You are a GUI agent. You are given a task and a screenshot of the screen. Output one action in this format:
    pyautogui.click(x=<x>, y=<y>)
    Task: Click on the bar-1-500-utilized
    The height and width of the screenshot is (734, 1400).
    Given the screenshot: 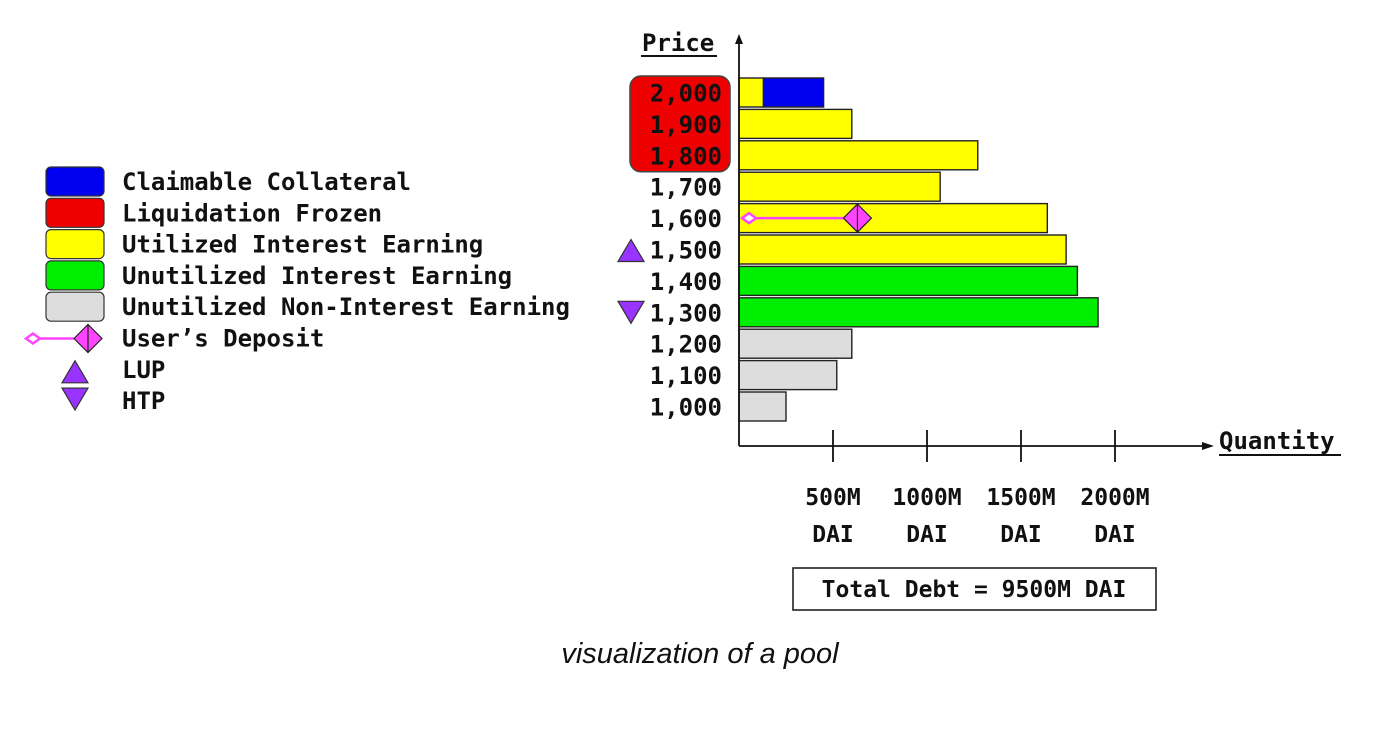 What is the action you would take?
    pyautogui.click(x=902, y=249)
    